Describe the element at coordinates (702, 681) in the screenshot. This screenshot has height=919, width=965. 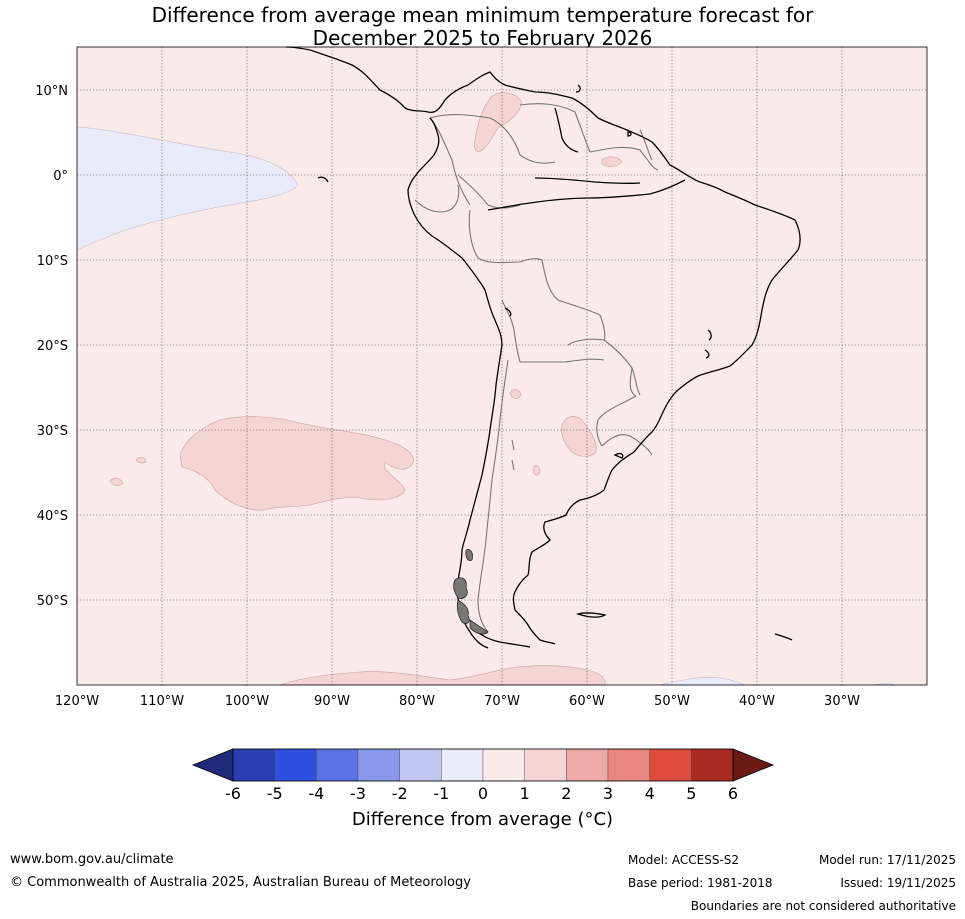
I see `cool-anomaly-south` at that location.